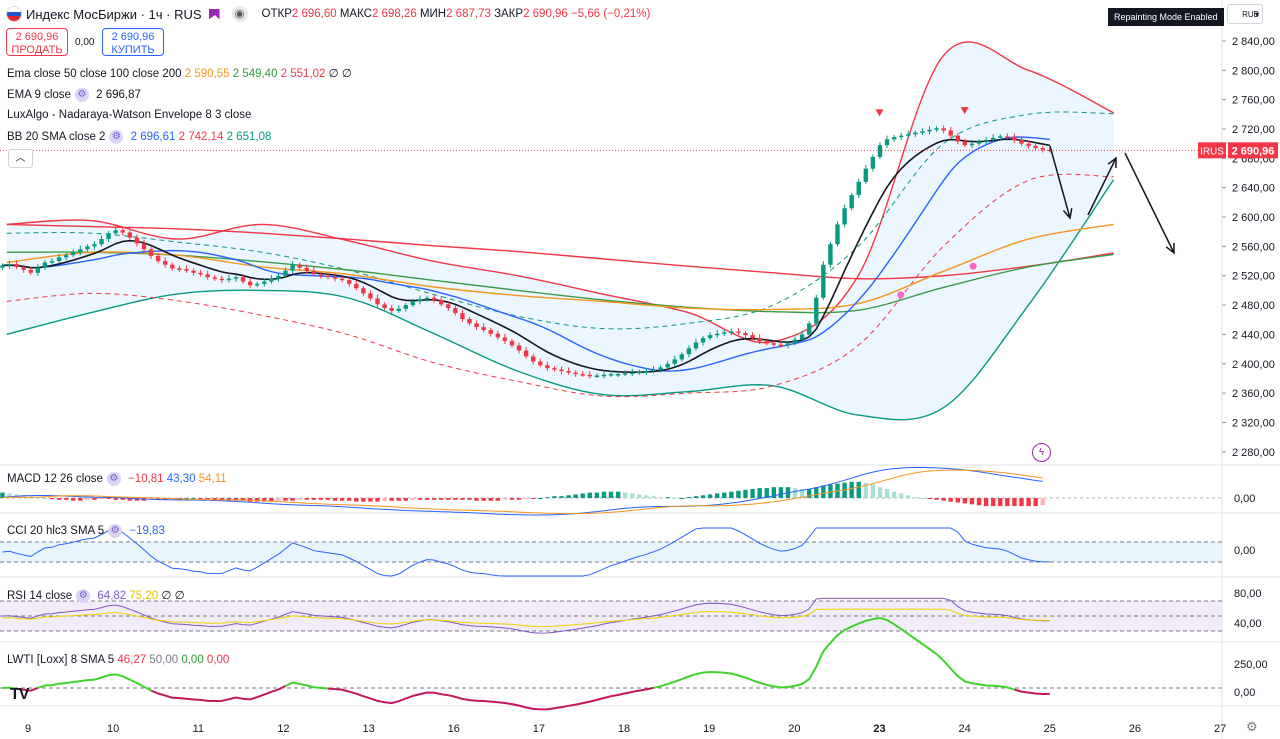 The image size is (1280, 739). I want to click on bookmark-icon, so click(214, 14).